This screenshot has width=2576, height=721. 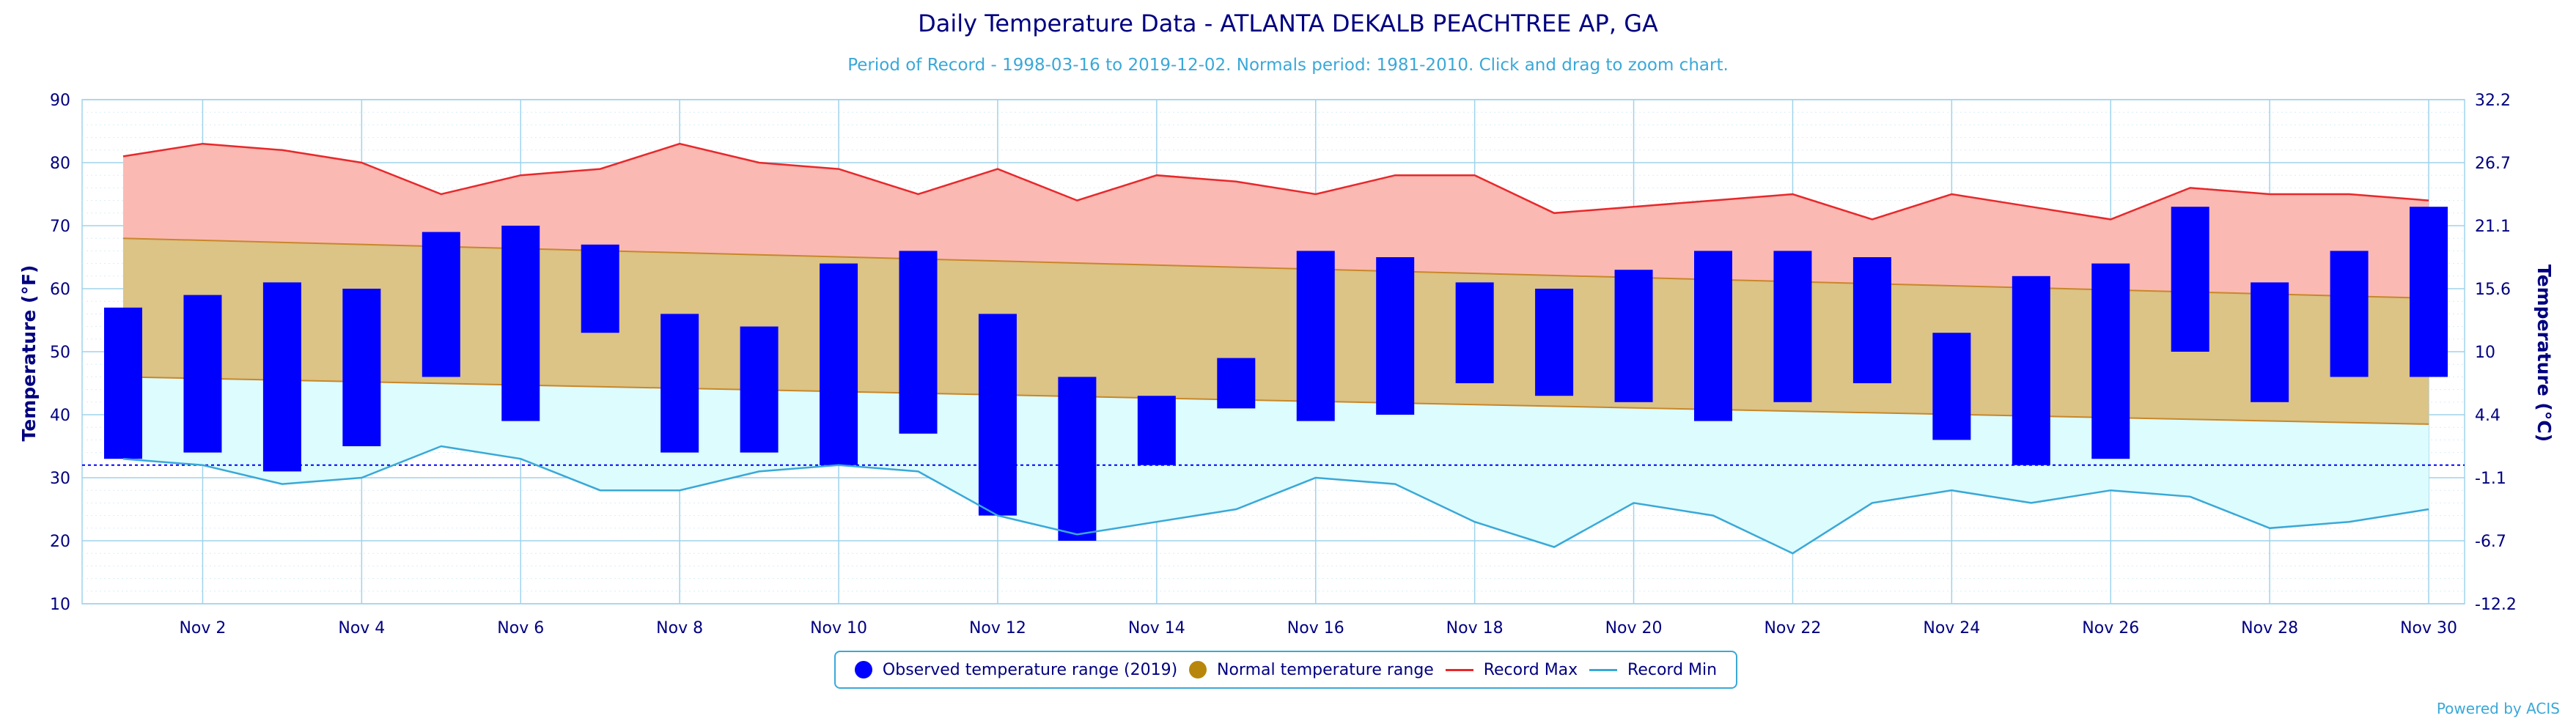 I want to click on x-tick-label: Nov 26, so click(x=2110, y=628).